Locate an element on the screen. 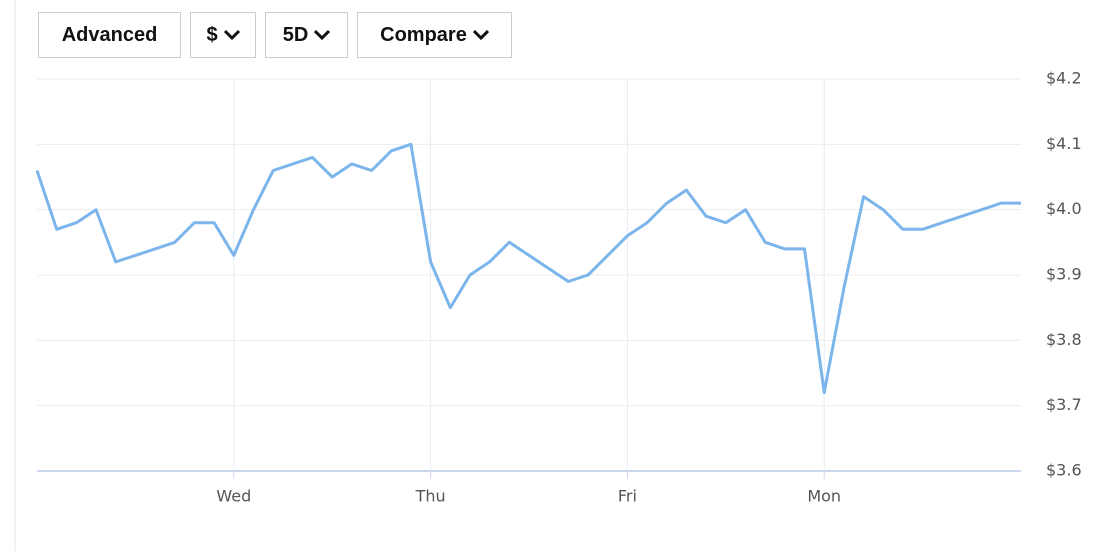  compare-button: Compare is located at coordinates (434, 35).